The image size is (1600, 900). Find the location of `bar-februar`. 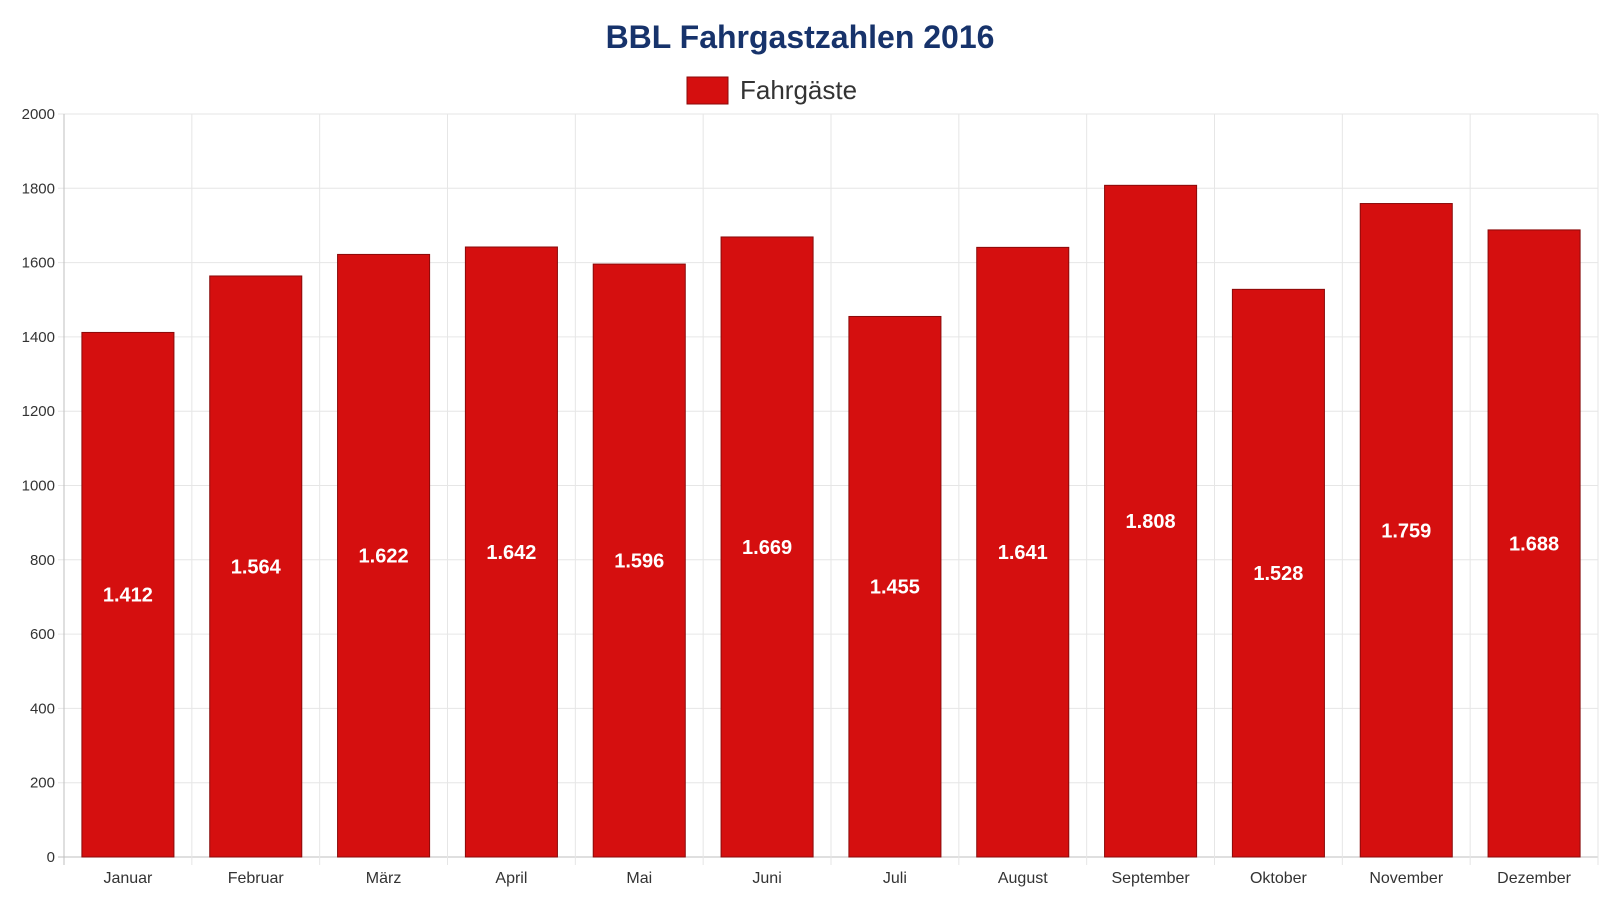

bar-februar is located at coordinates (256, 566).